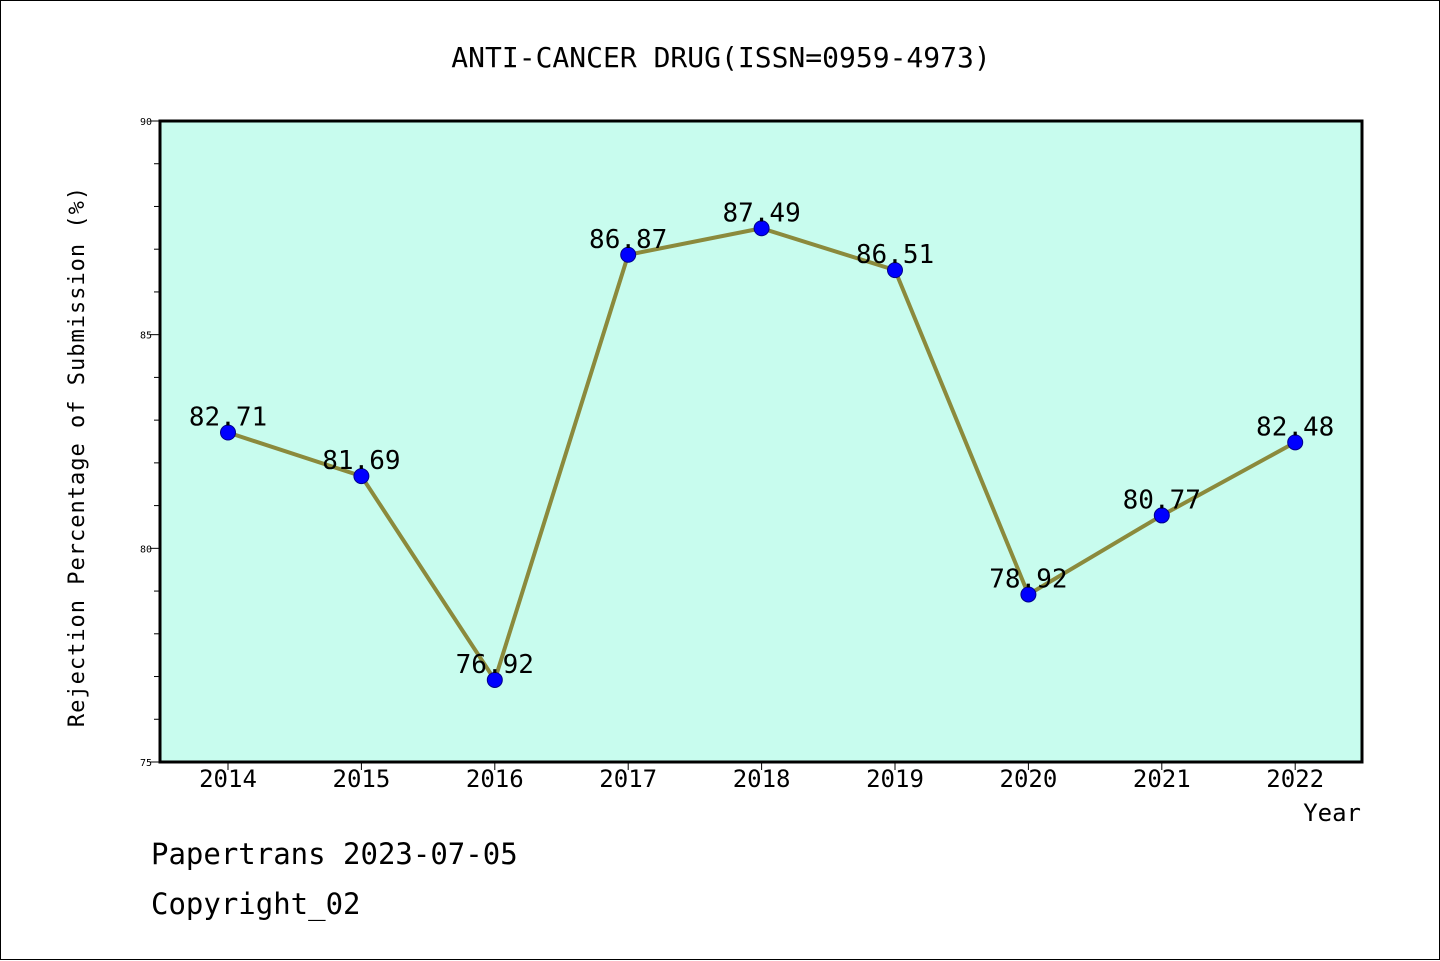 This screenshot has width=1440, height=961. I want to click on x-tick-label: 2015, so click(362, 779).